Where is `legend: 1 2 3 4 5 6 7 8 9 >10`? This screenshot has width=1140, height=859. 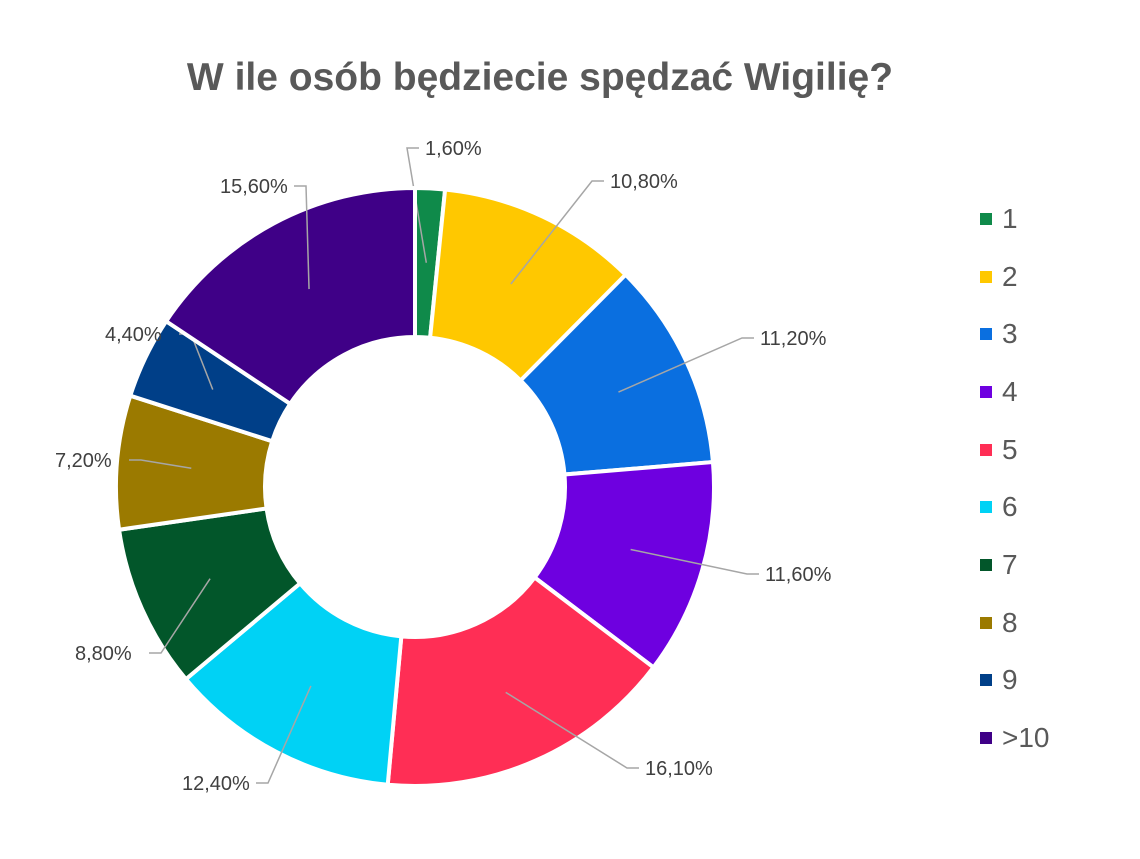
legend: 1 2 3 4 5 6 7 8 9 >10 is located at coordinates (1015, 478).